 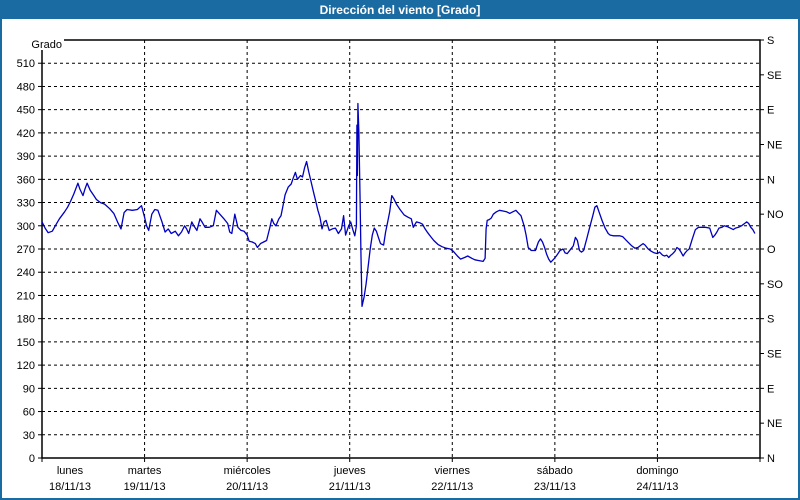 What do you see at coordinates (26, 204) in the screenshot?
I see `svg-text: 330` at bounding box center [26, 204].